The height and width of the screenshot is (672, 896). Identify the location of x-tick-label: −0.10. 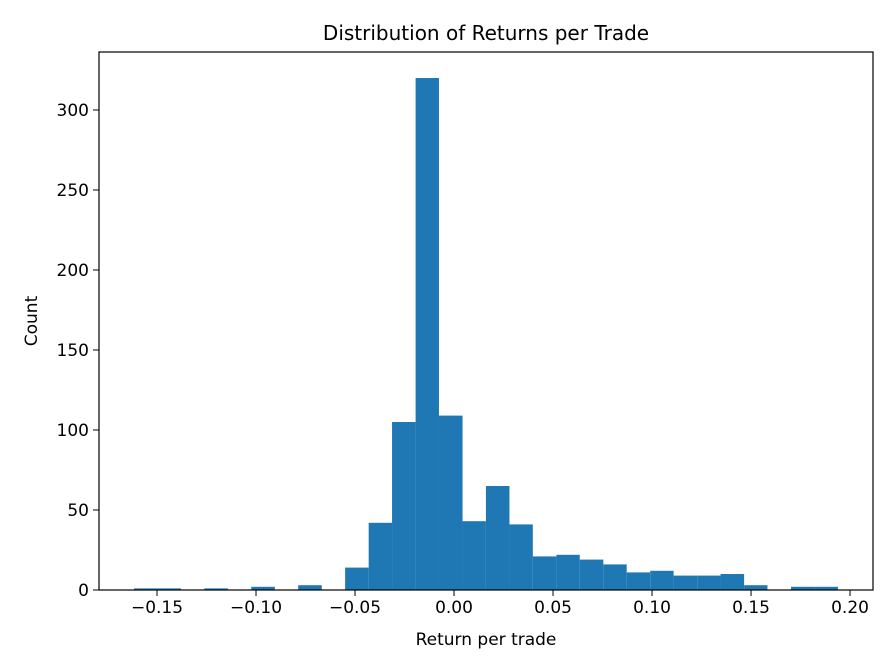
(256, 608).